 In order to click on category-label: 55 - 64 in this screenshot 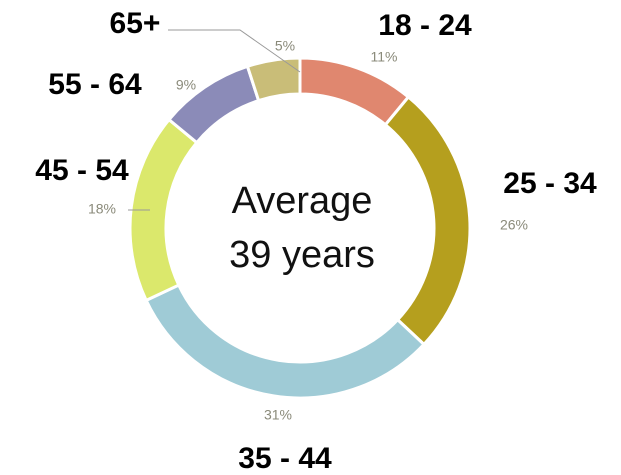, I will do `click(95, 84)`.